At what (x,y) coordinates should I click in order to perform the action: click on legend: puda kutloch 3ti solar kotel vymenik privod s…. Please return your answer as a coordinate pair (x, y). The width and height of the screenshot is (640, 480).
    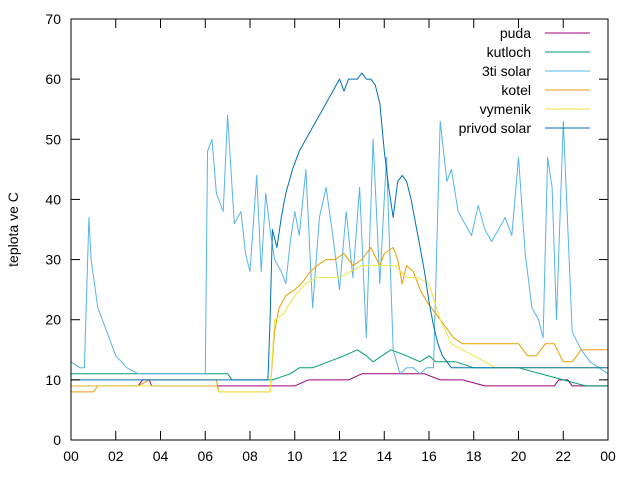
    Looking at the image, I should click on (524, 80).